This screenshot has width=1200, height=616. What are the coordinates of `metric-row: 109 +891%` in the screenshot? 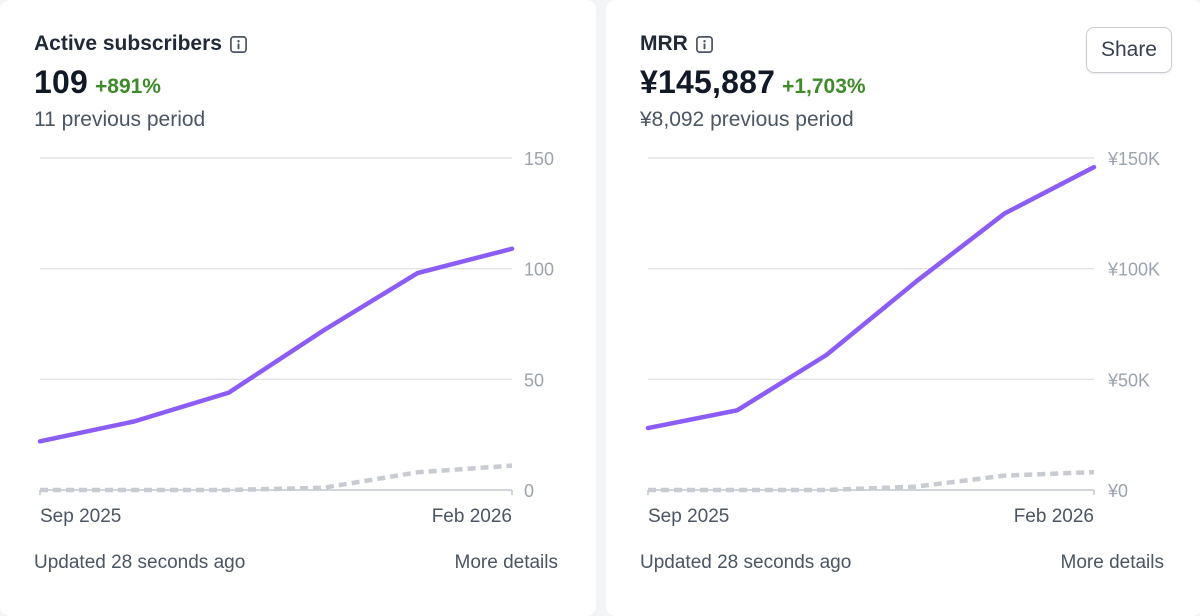 It's located at (97, 82).